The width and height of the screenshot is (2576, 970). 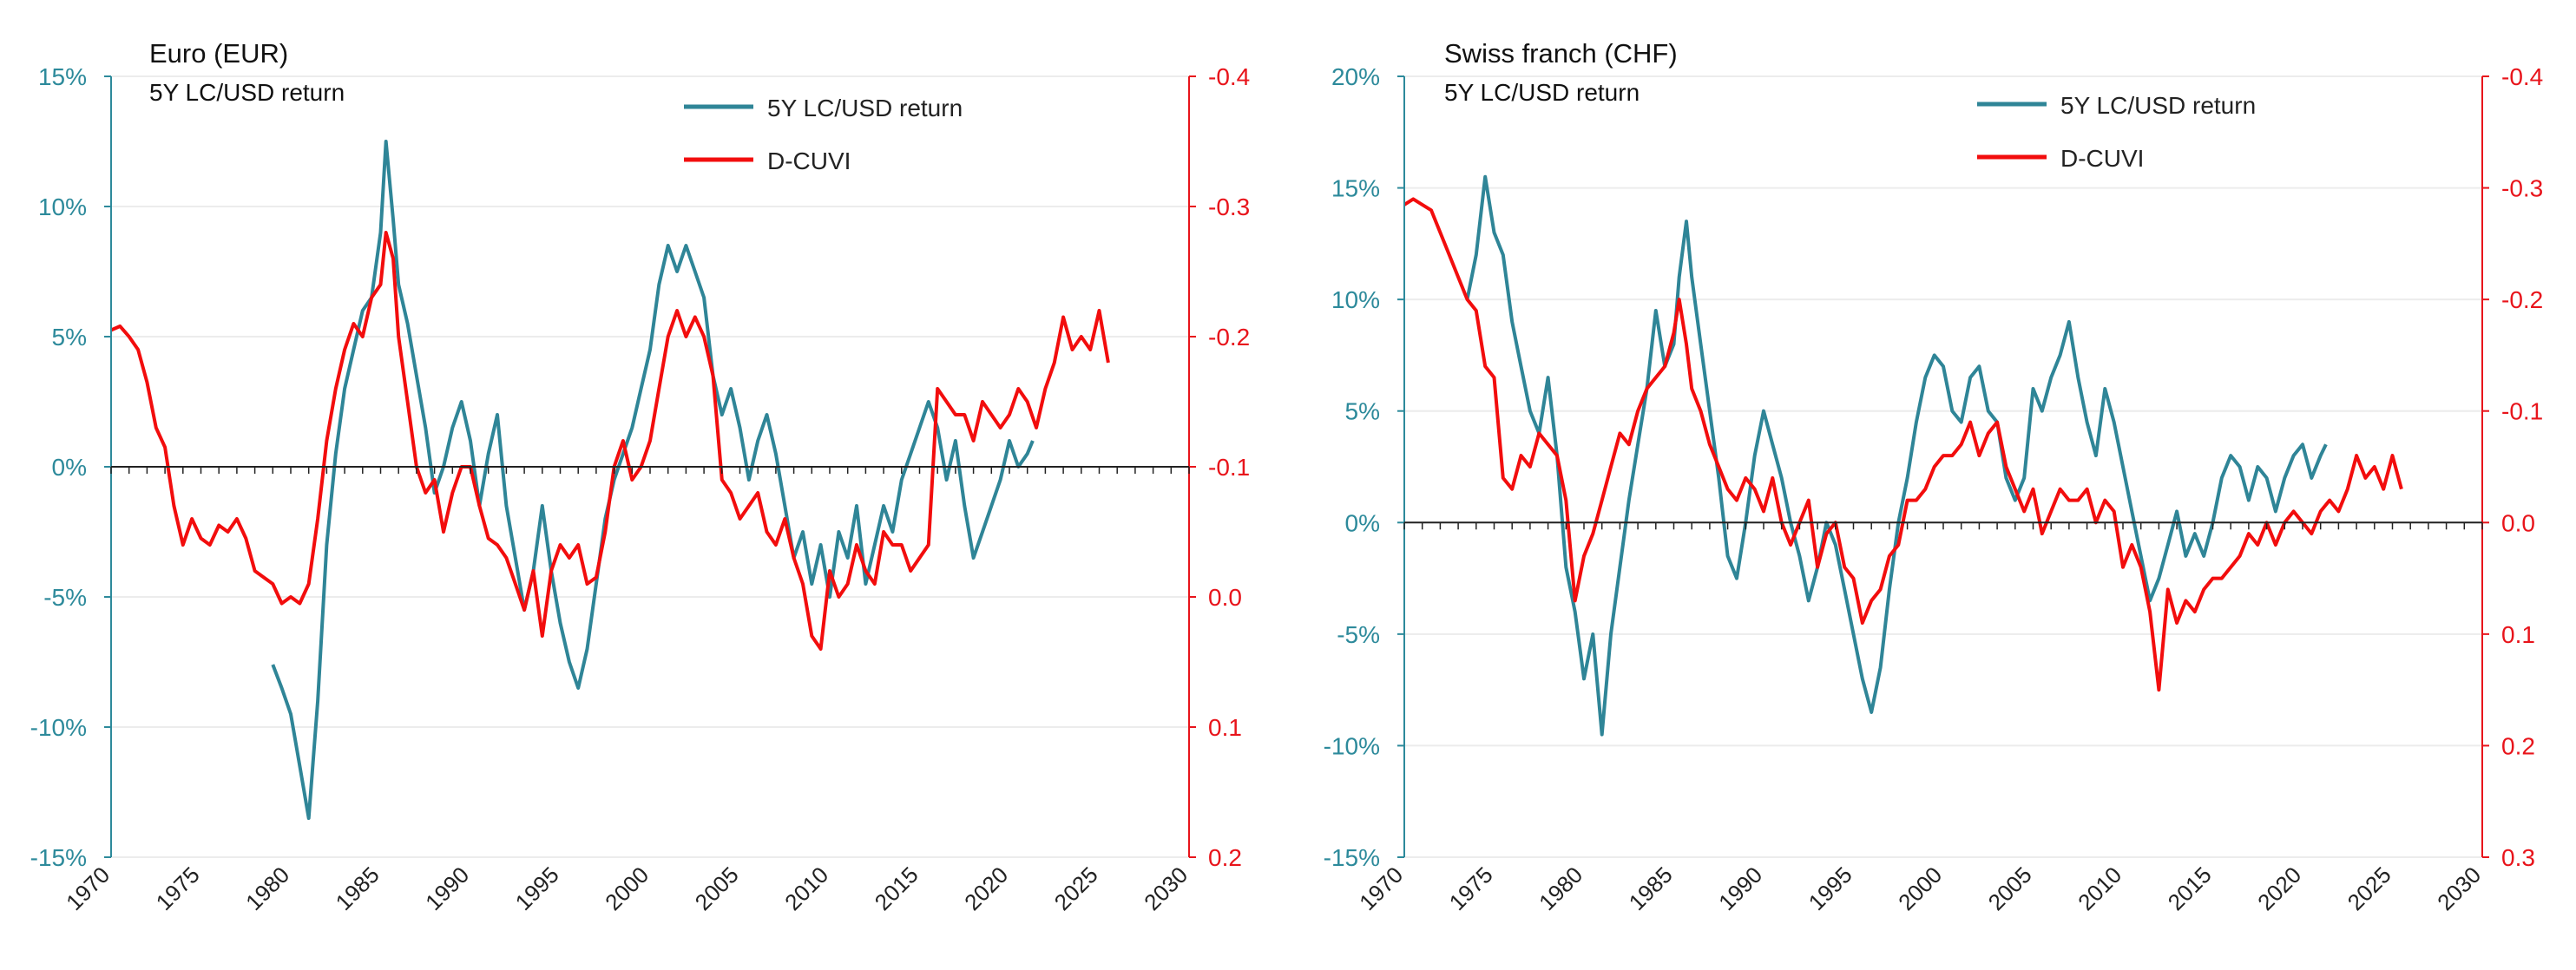 I want to click on eur-chart-subtitle: 5Y LC/USD return, so click(x=247, y=92).